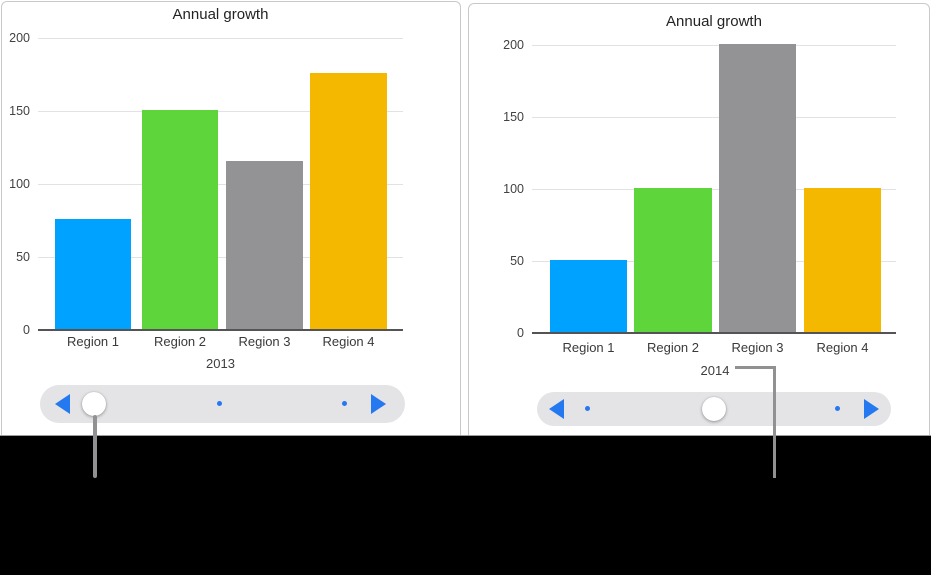 This screenshot has width=931, height=575. Describe the element at coordinates (220, 363) in the screenshot. I see `year-label: 2013` at that location.